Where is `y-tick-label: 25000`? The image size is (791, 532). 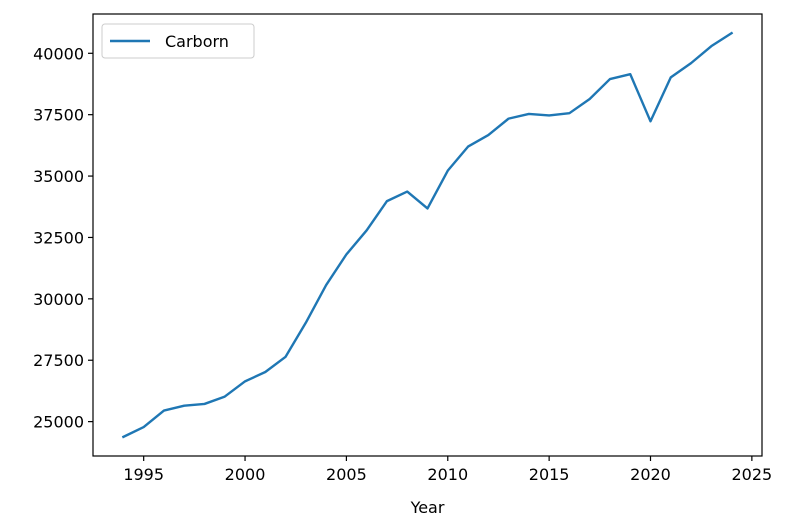 y-tick-label: 25000 is located at coordinates (58, 422).